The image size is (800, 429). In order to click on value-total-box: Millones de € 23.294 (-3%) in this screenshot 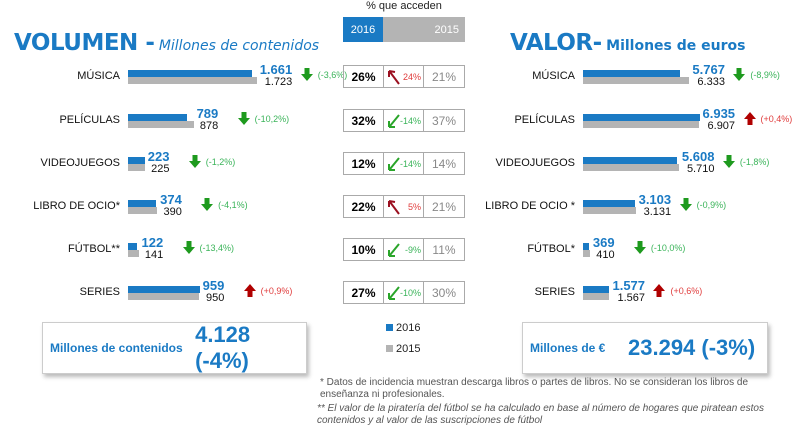, I will do `click(645, 348)`.